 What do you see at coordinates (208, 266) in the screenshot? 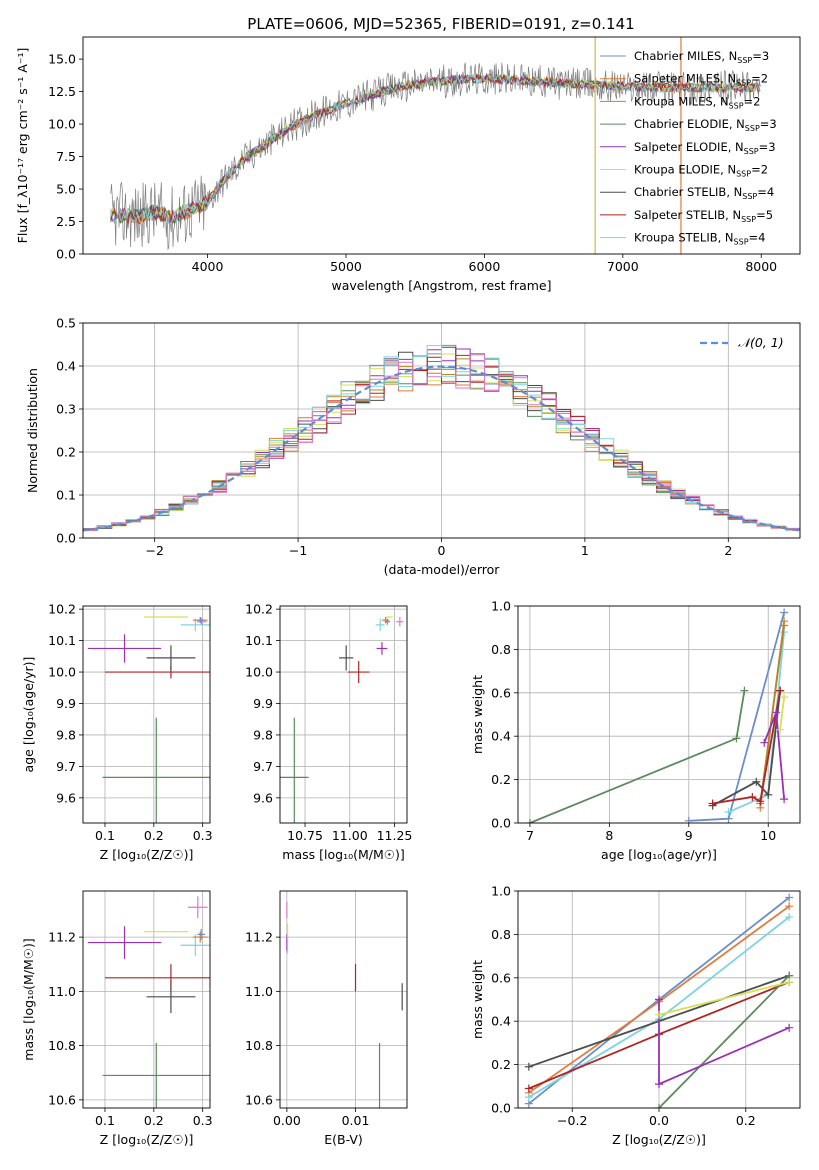
I see `tick-label-x: 4000` at bounding box center [208, 266].